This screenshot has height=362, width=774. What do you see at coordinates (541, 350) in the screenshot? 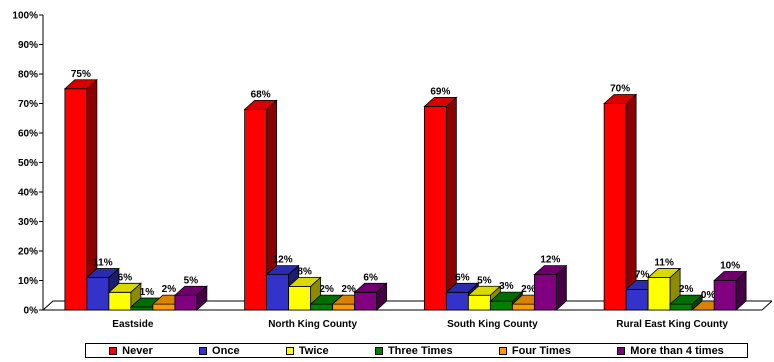
I see `legend-label: Four Times` at bounding box center [541, 350].